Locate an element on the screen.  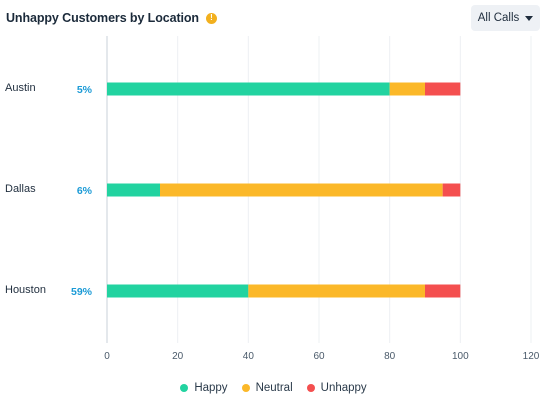
legend-item-neutral: Neutral is located at coordinates (267, 388).